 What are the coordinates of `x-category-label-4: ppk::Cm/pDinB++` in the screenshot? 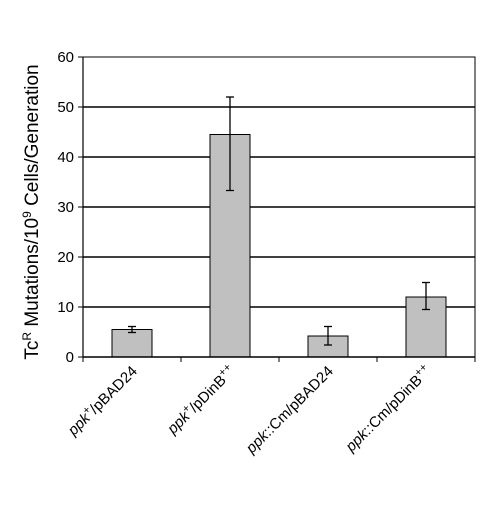 It's located at (387, 408).